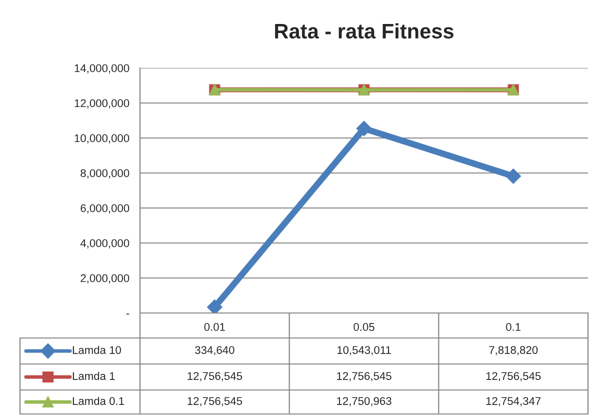  What do you see at coordinates (105, 243) in the screenshot?
I see `y-tick-label: 4,000,000` at bounding box center [105, 243].